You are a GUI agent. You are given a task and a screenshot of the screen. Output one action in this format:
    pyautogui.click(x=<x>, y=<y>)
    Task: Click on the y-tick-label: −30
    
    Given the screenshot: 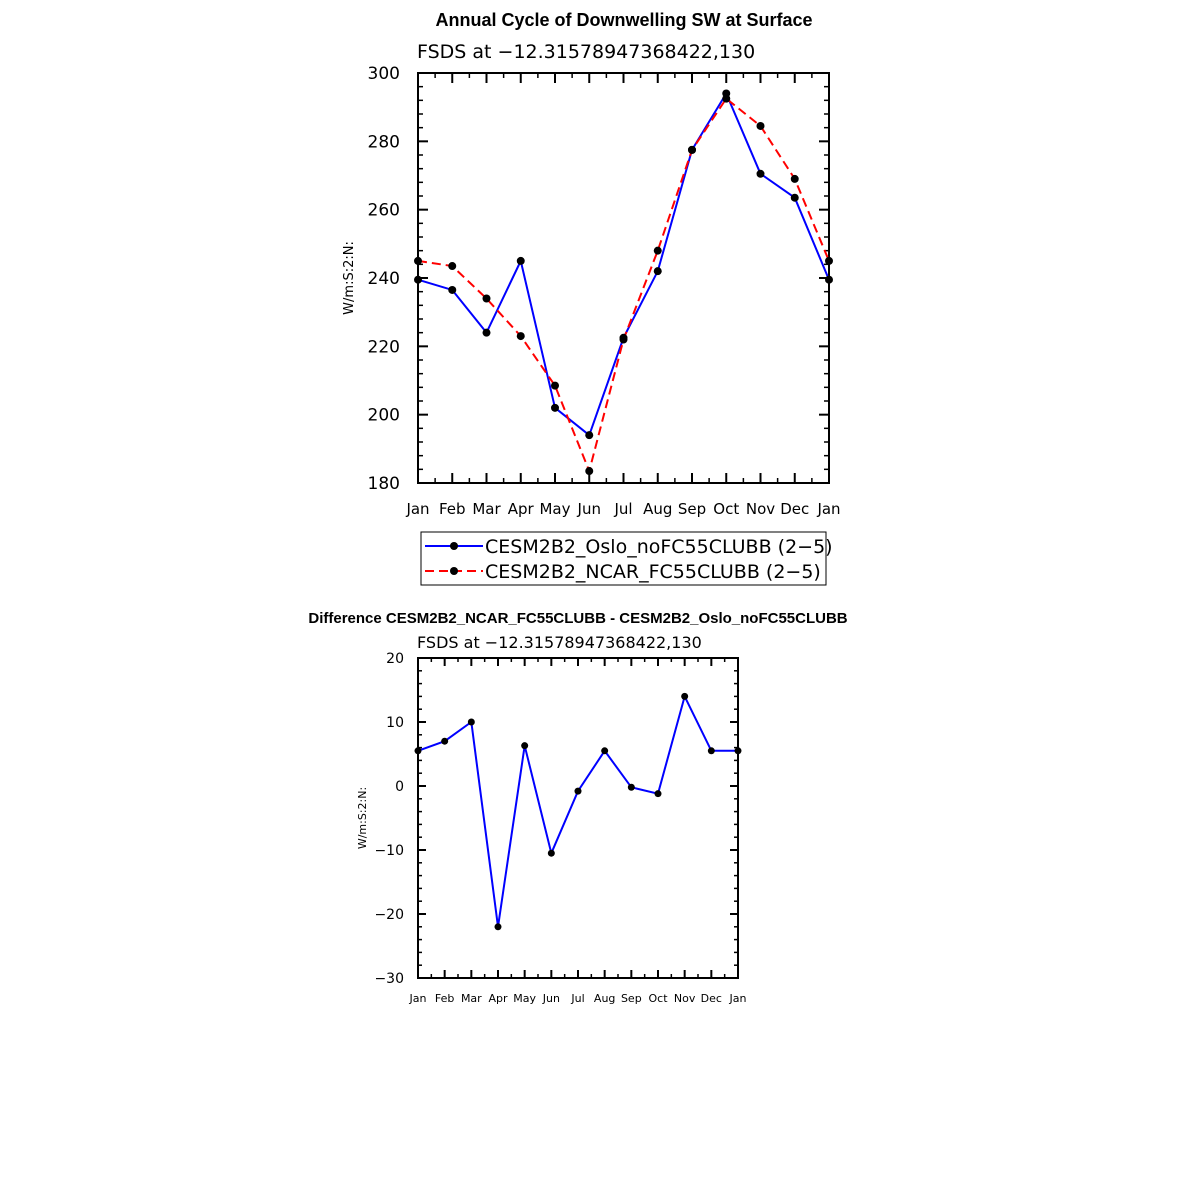 What is the action you would take?
    pyautogui.click(x=389, y=979)
    